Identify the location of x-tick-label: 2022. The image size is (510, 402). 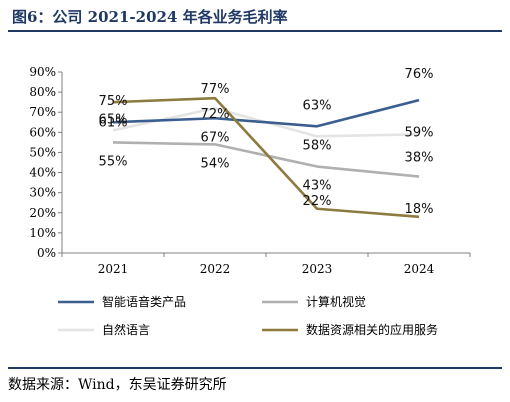
(215, 269).